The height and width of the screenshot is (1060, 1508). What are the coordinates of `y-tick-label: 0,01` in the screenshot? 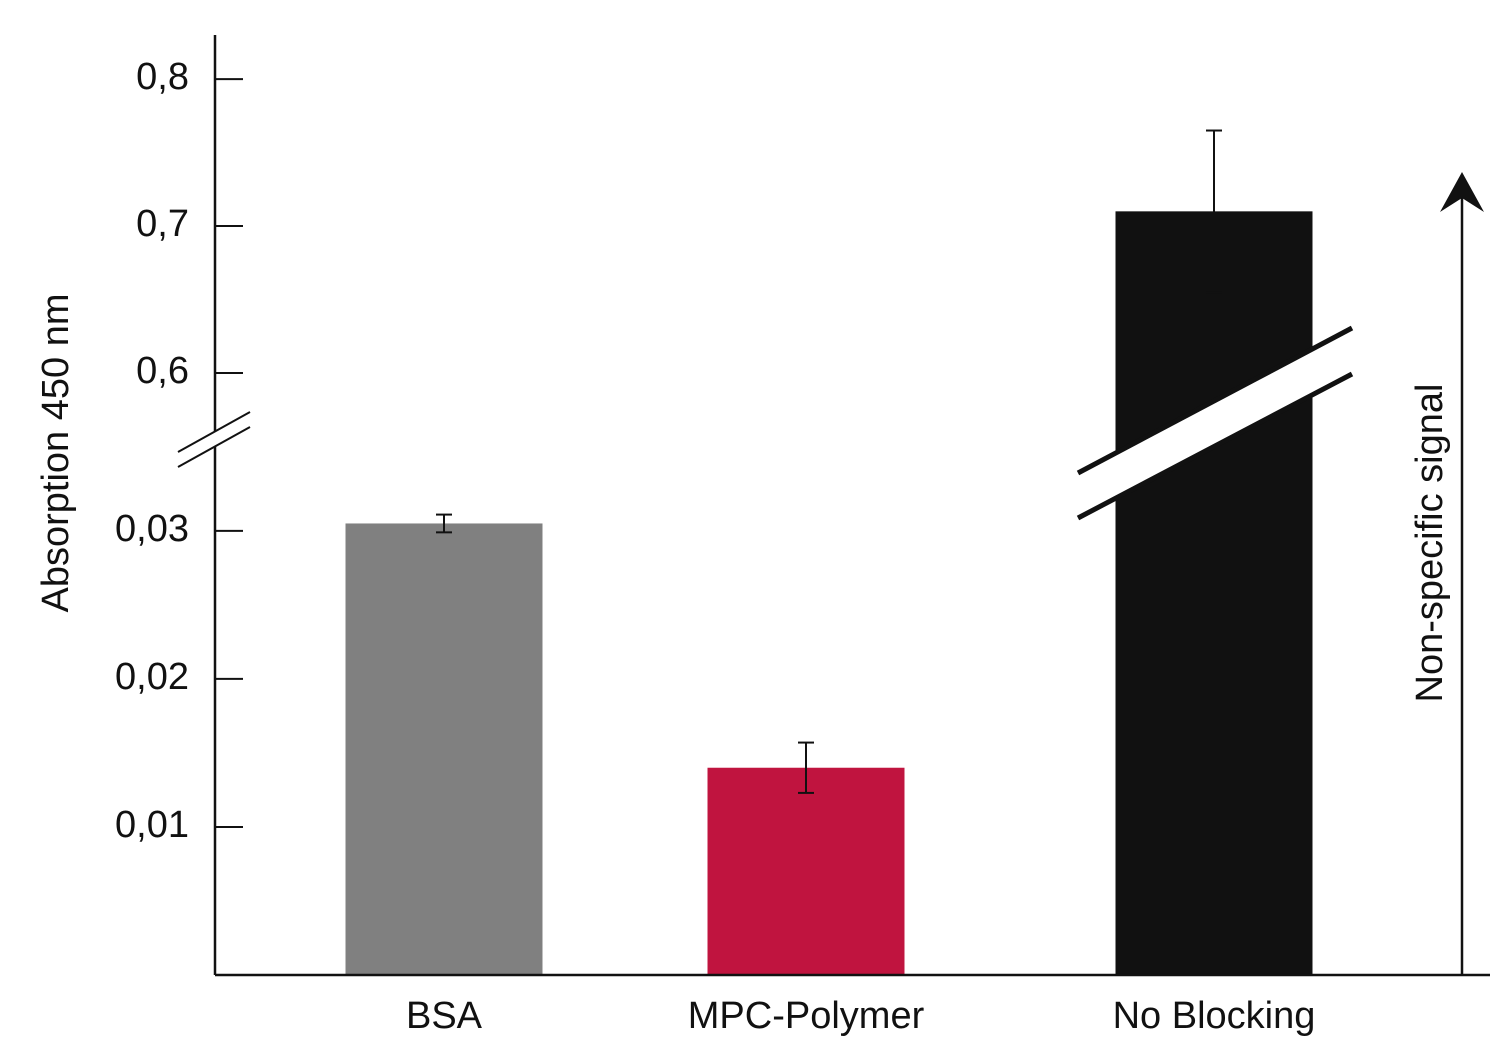 It's located at (152, 825).